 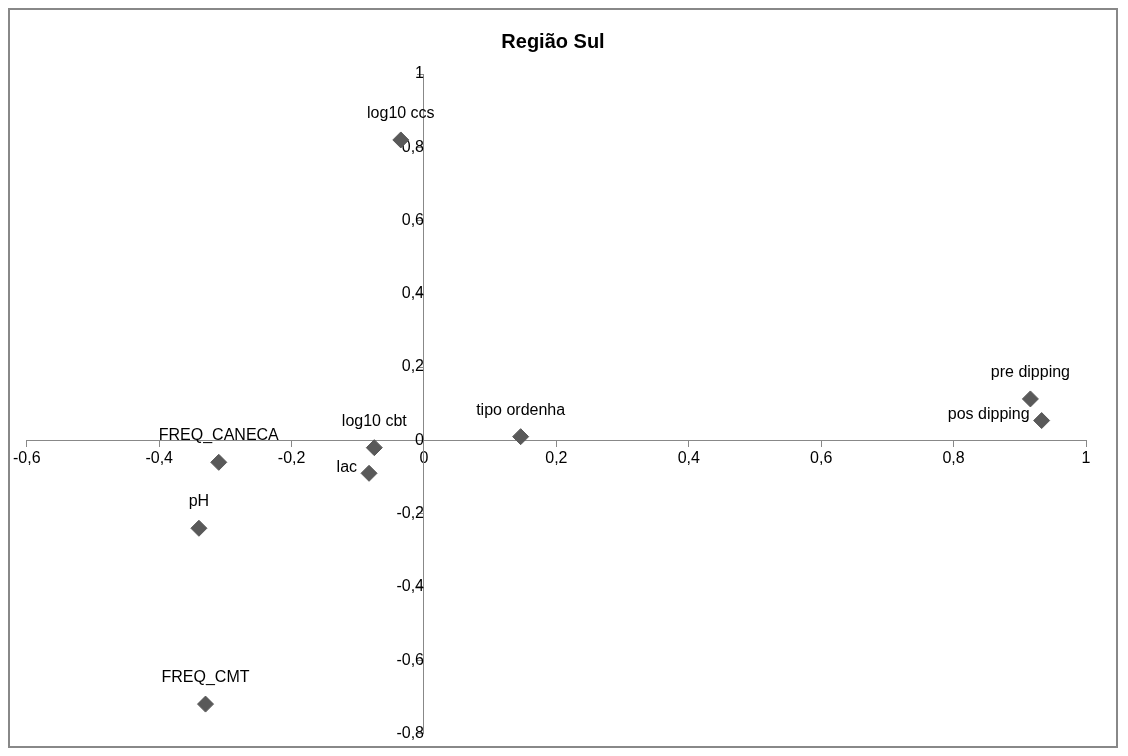 I want to click on y-tick-label: -0,2, so click(x=410, y=513).